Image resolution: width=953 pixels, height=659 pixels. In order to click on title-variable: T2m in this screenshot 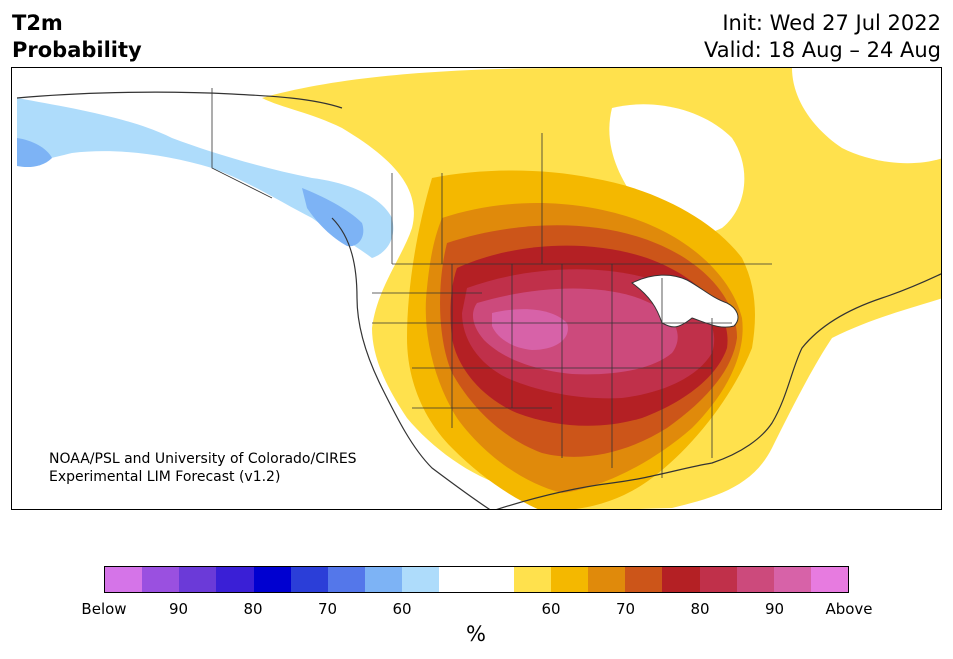, I will do `click(37, 23)`.